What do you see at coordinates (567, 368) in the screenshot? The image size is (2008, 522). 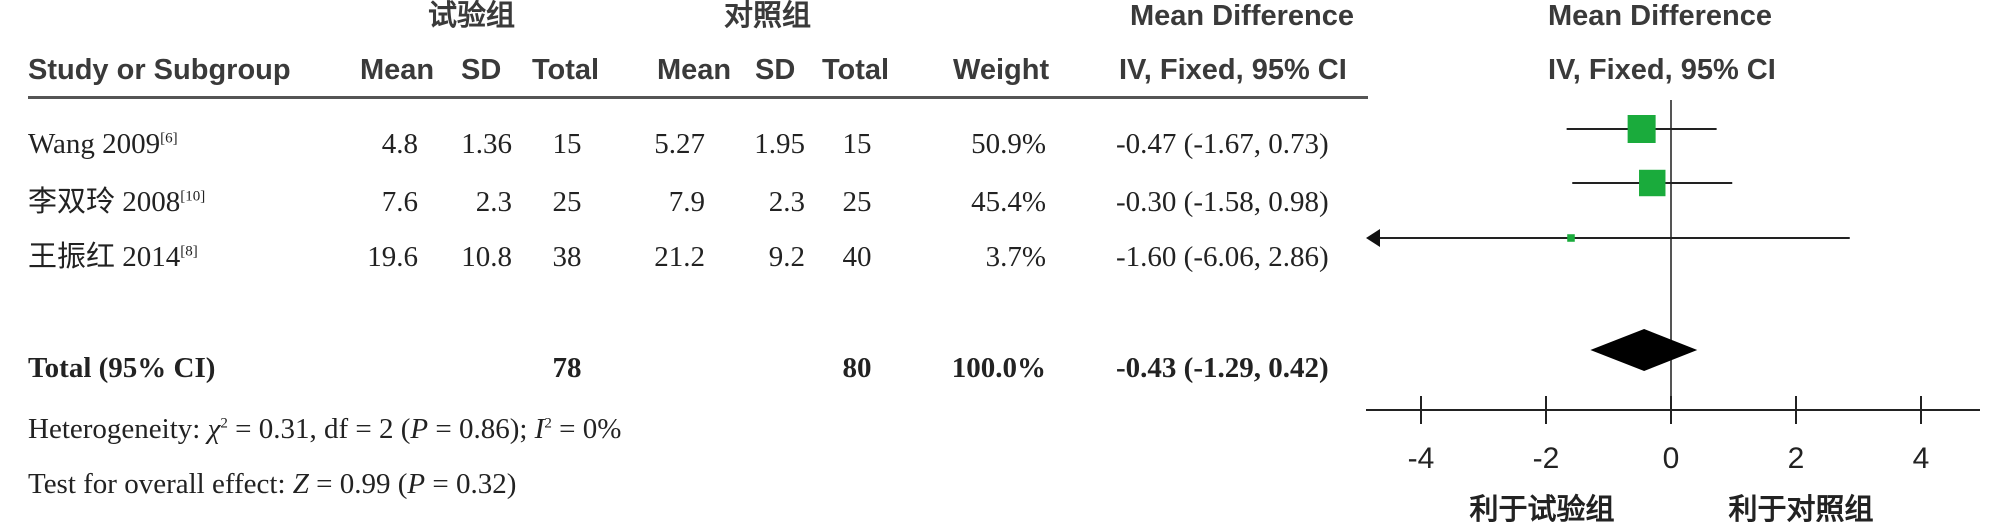 I see `total-e-total: 78` at bounding box center [567, 368].